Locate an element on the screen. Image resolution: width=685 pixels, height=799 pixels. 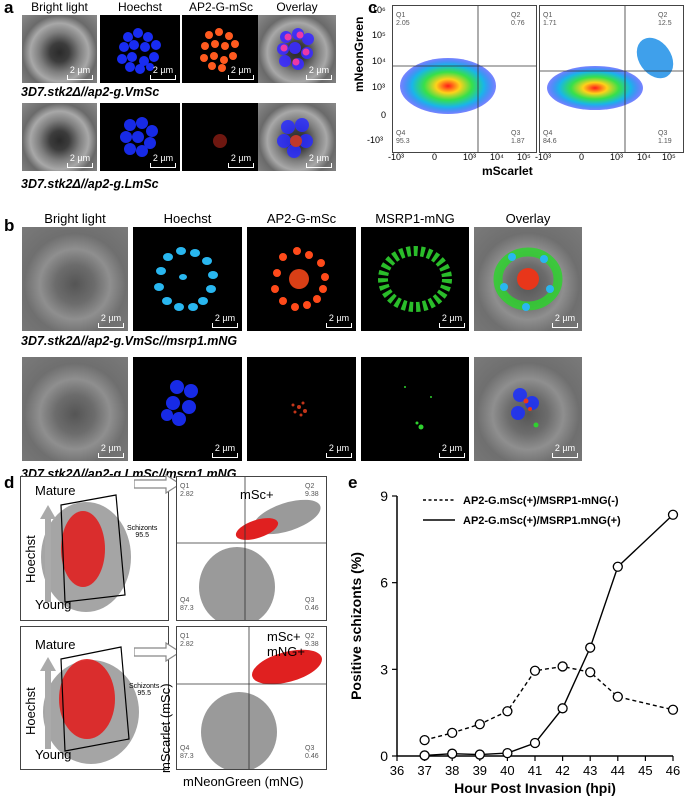
x-axis-label: Hour Post Invasion (hpi) is located at coordinates (535, 788).